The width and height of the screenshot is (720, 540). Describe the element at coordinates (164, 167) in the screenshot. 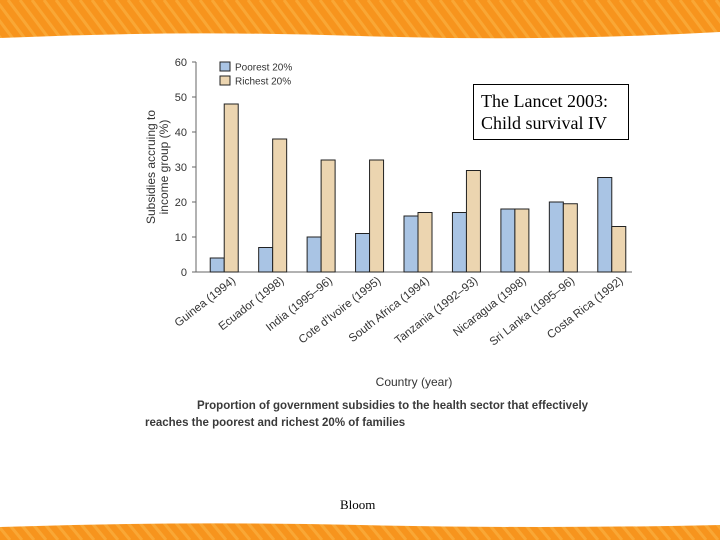

I see `y-axis-label-line2: income group (%)` at that location.